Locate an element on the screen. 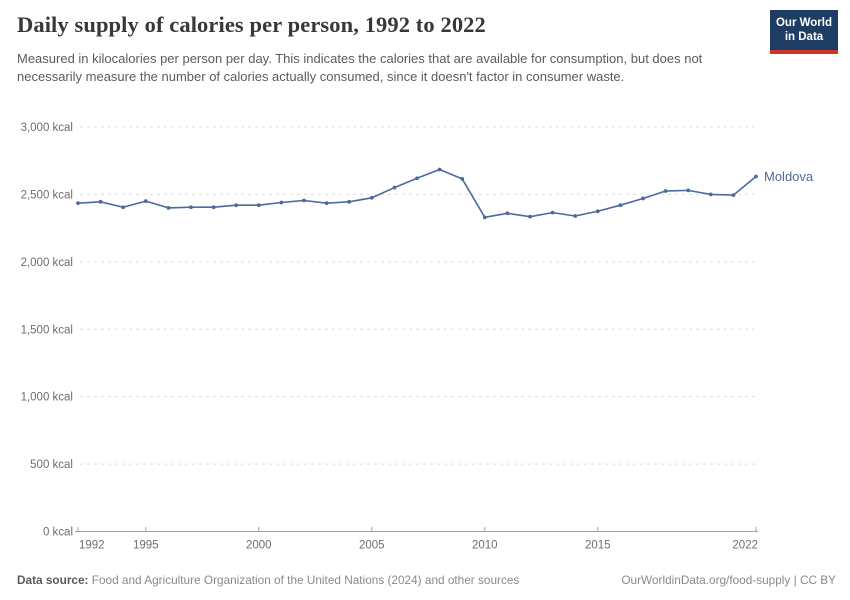  x-axis-label: 2000 is located at coordinates (259, 546).